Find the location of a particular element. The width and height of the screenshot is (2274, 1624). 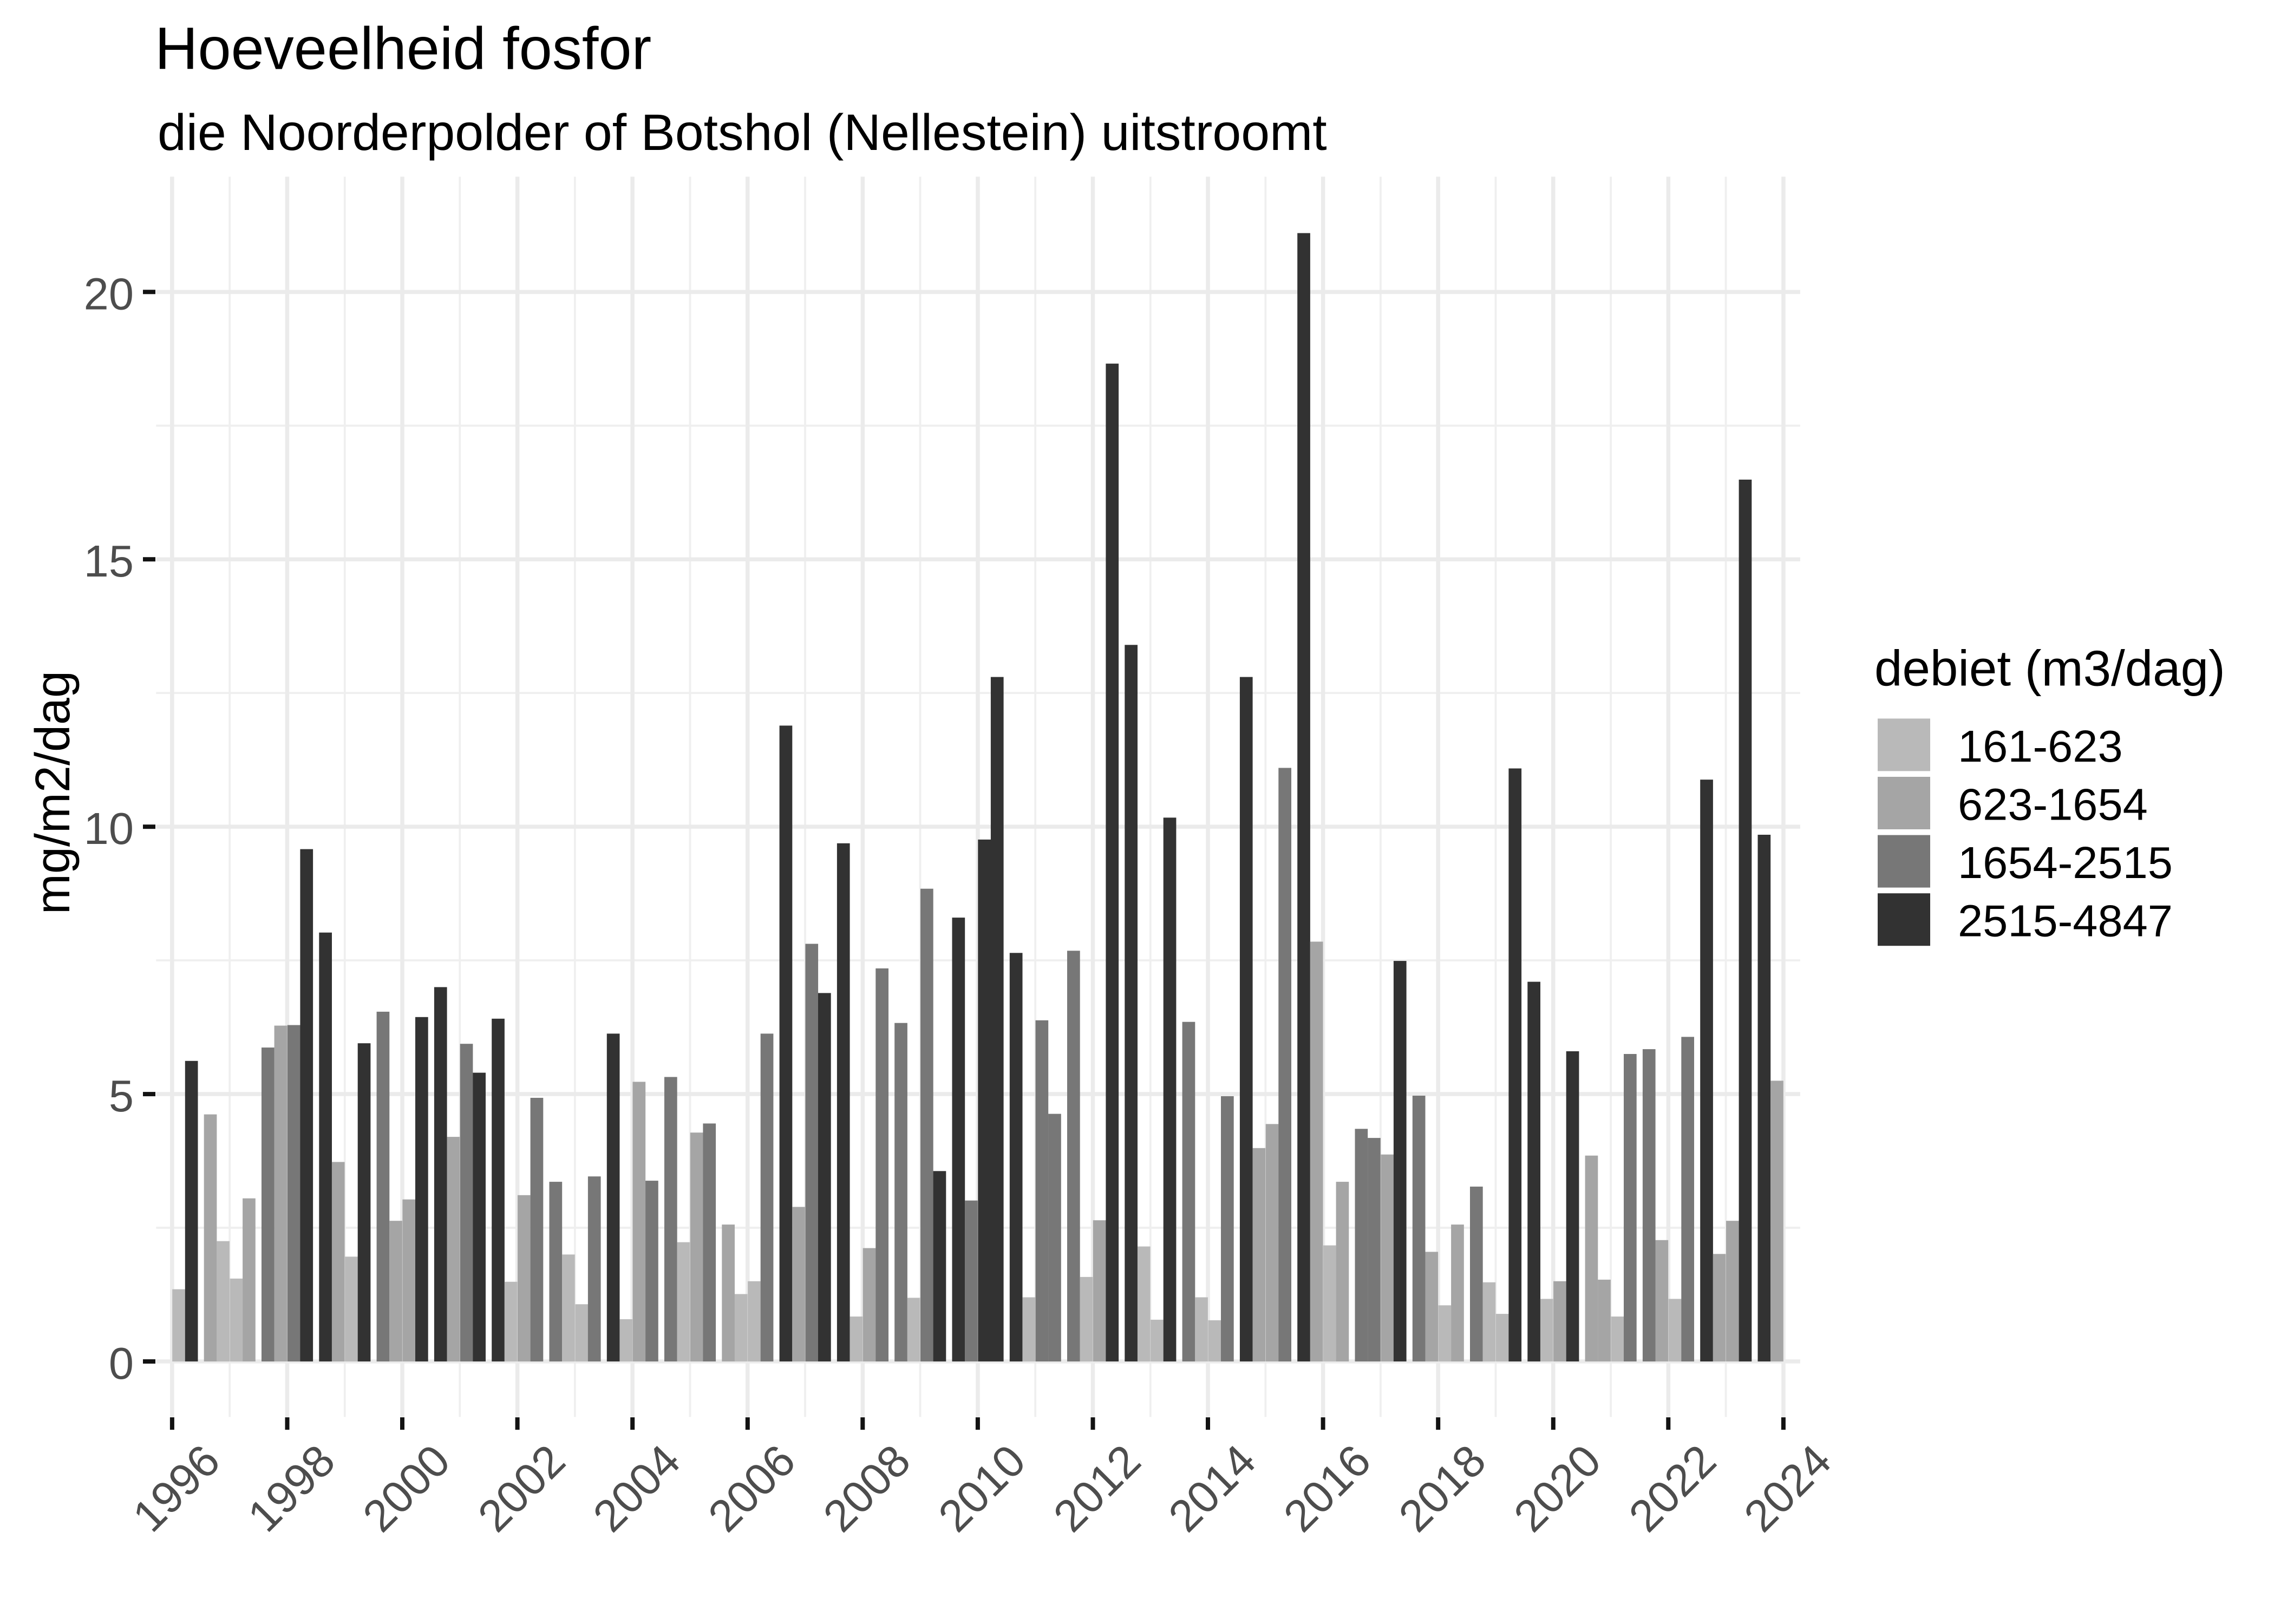

svg-text: 2515-4847 is located at coordinates (2066, 921).